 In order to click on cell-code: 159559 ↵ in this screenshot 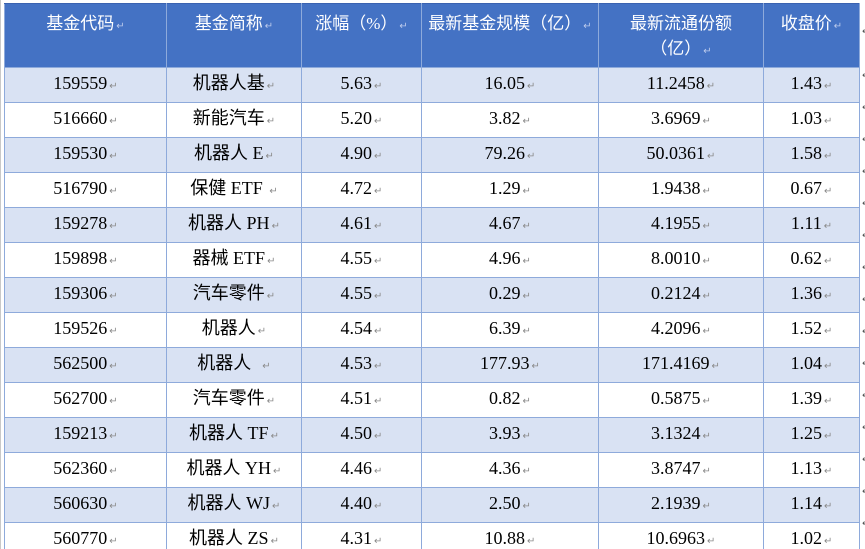, I will do `click(85, 85)`.